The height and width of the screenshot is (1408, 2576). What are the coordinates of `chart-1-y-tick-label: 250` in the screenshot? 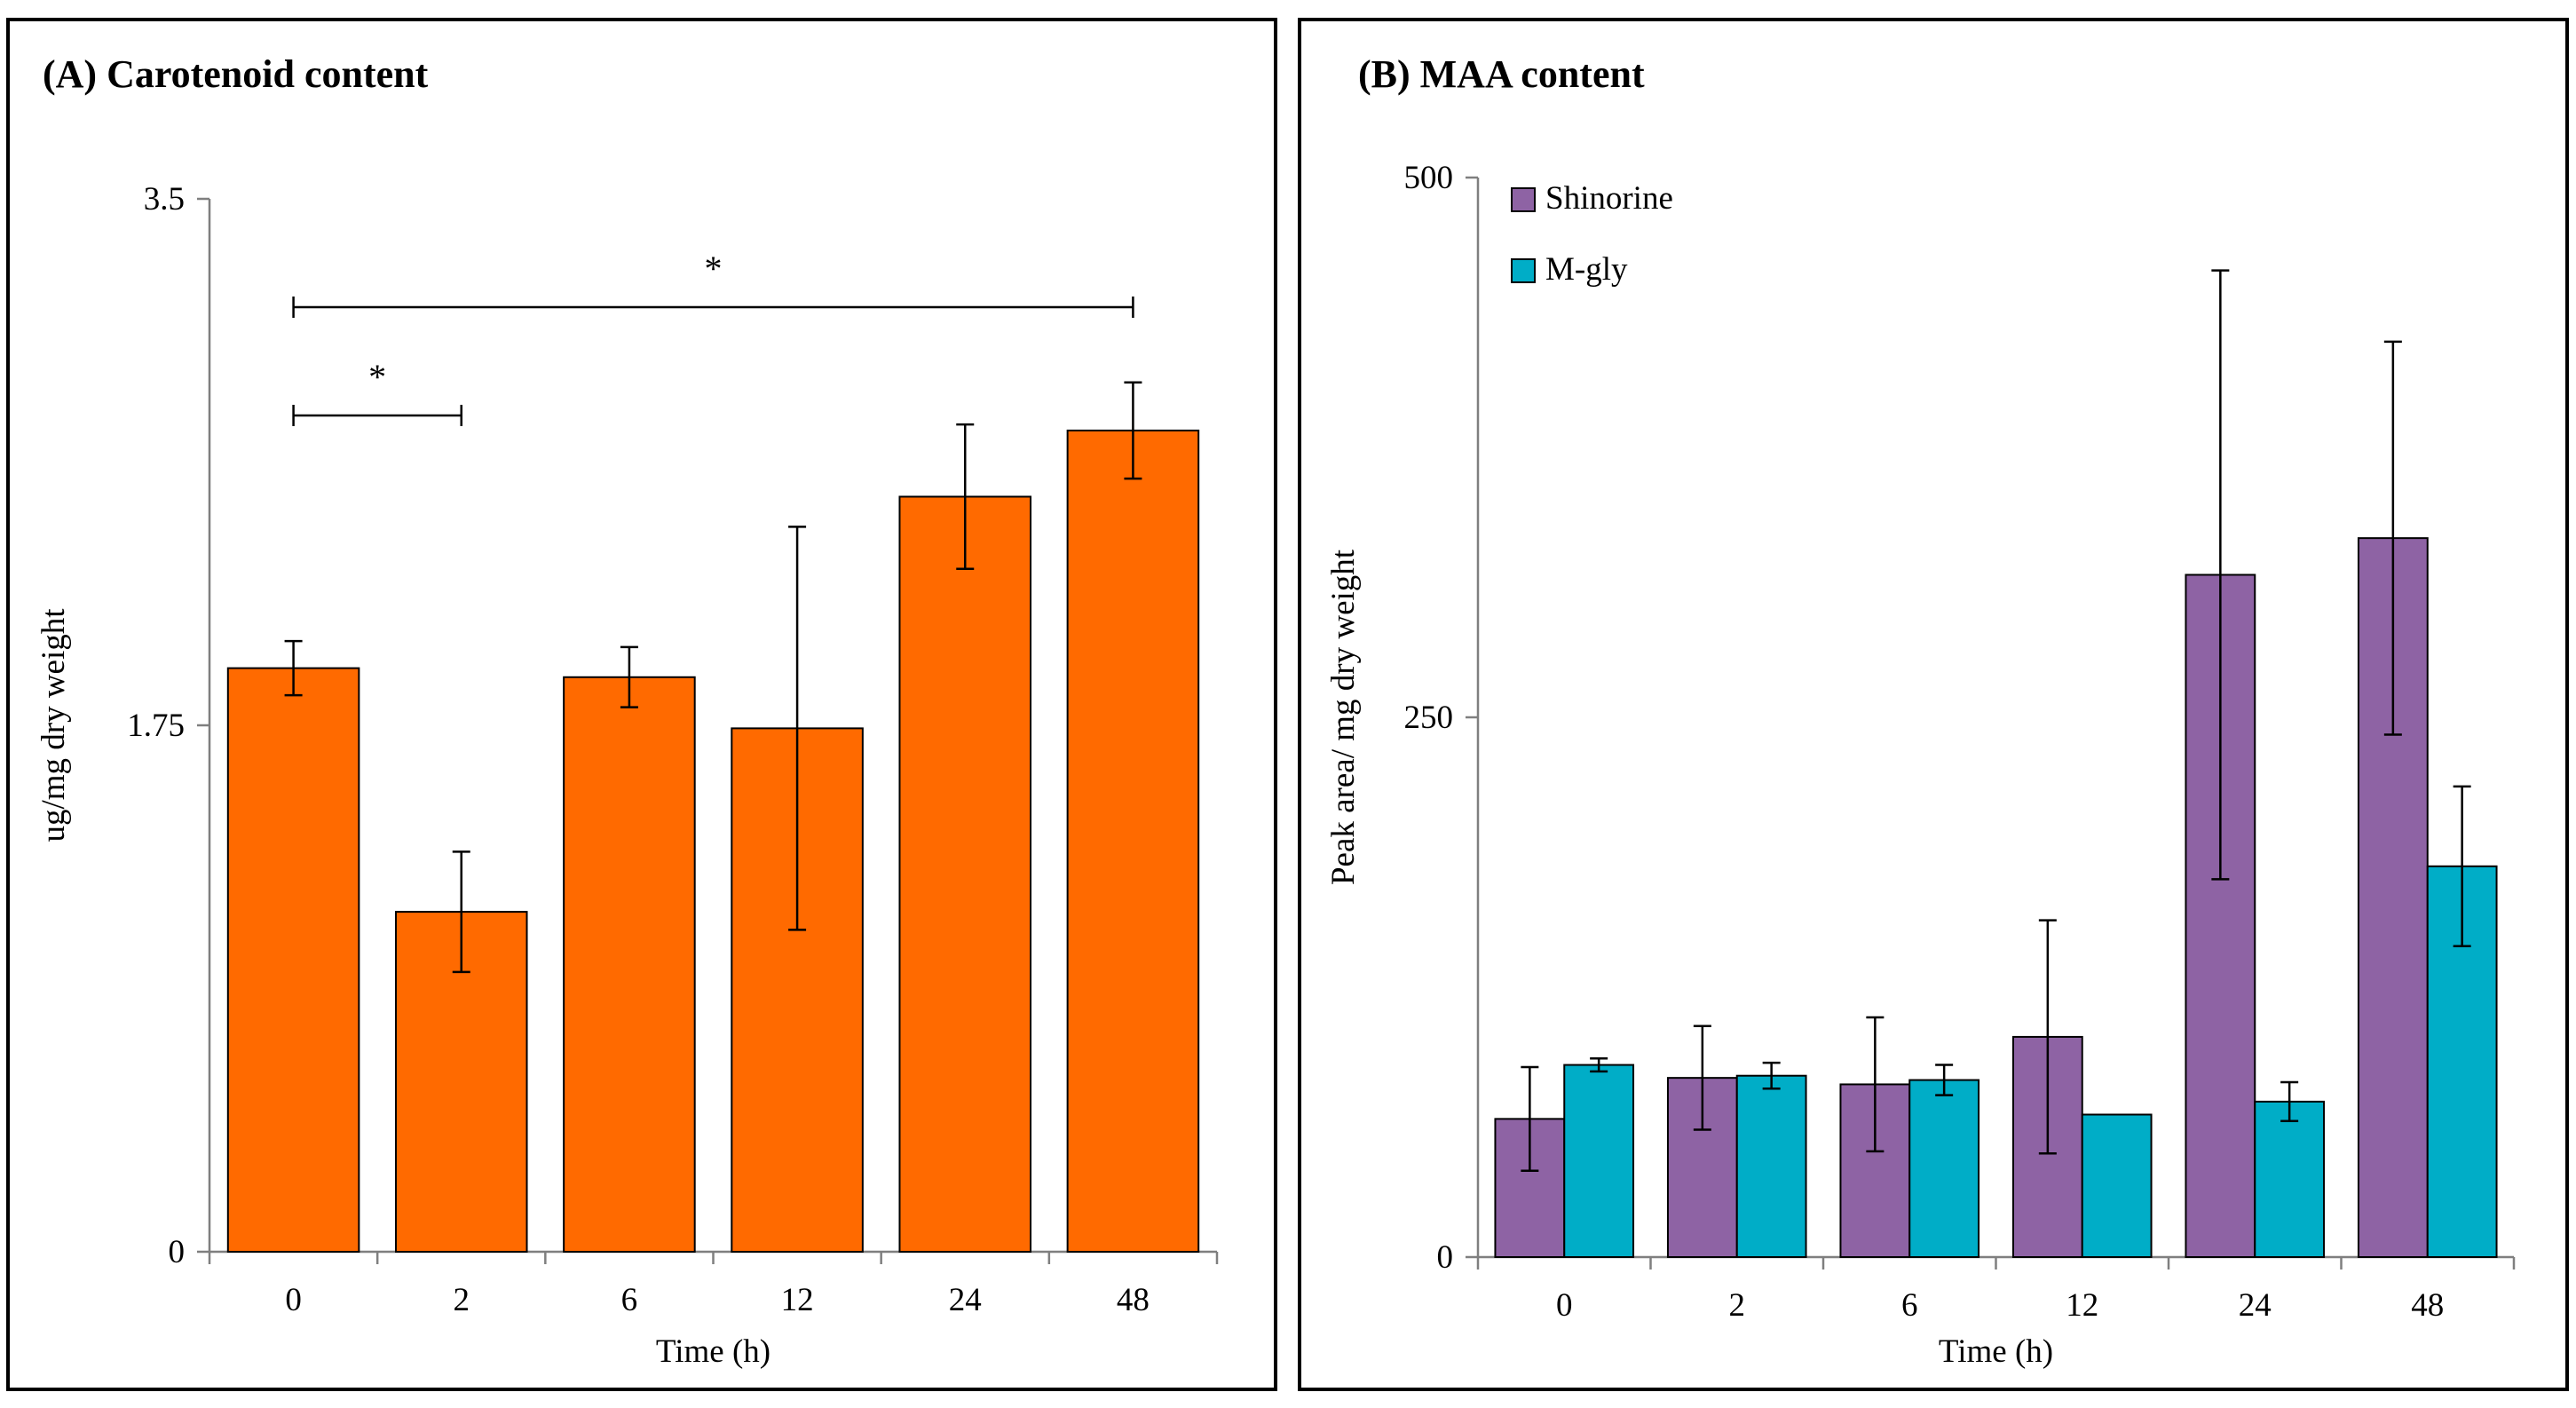 It's located at (1429, 718).